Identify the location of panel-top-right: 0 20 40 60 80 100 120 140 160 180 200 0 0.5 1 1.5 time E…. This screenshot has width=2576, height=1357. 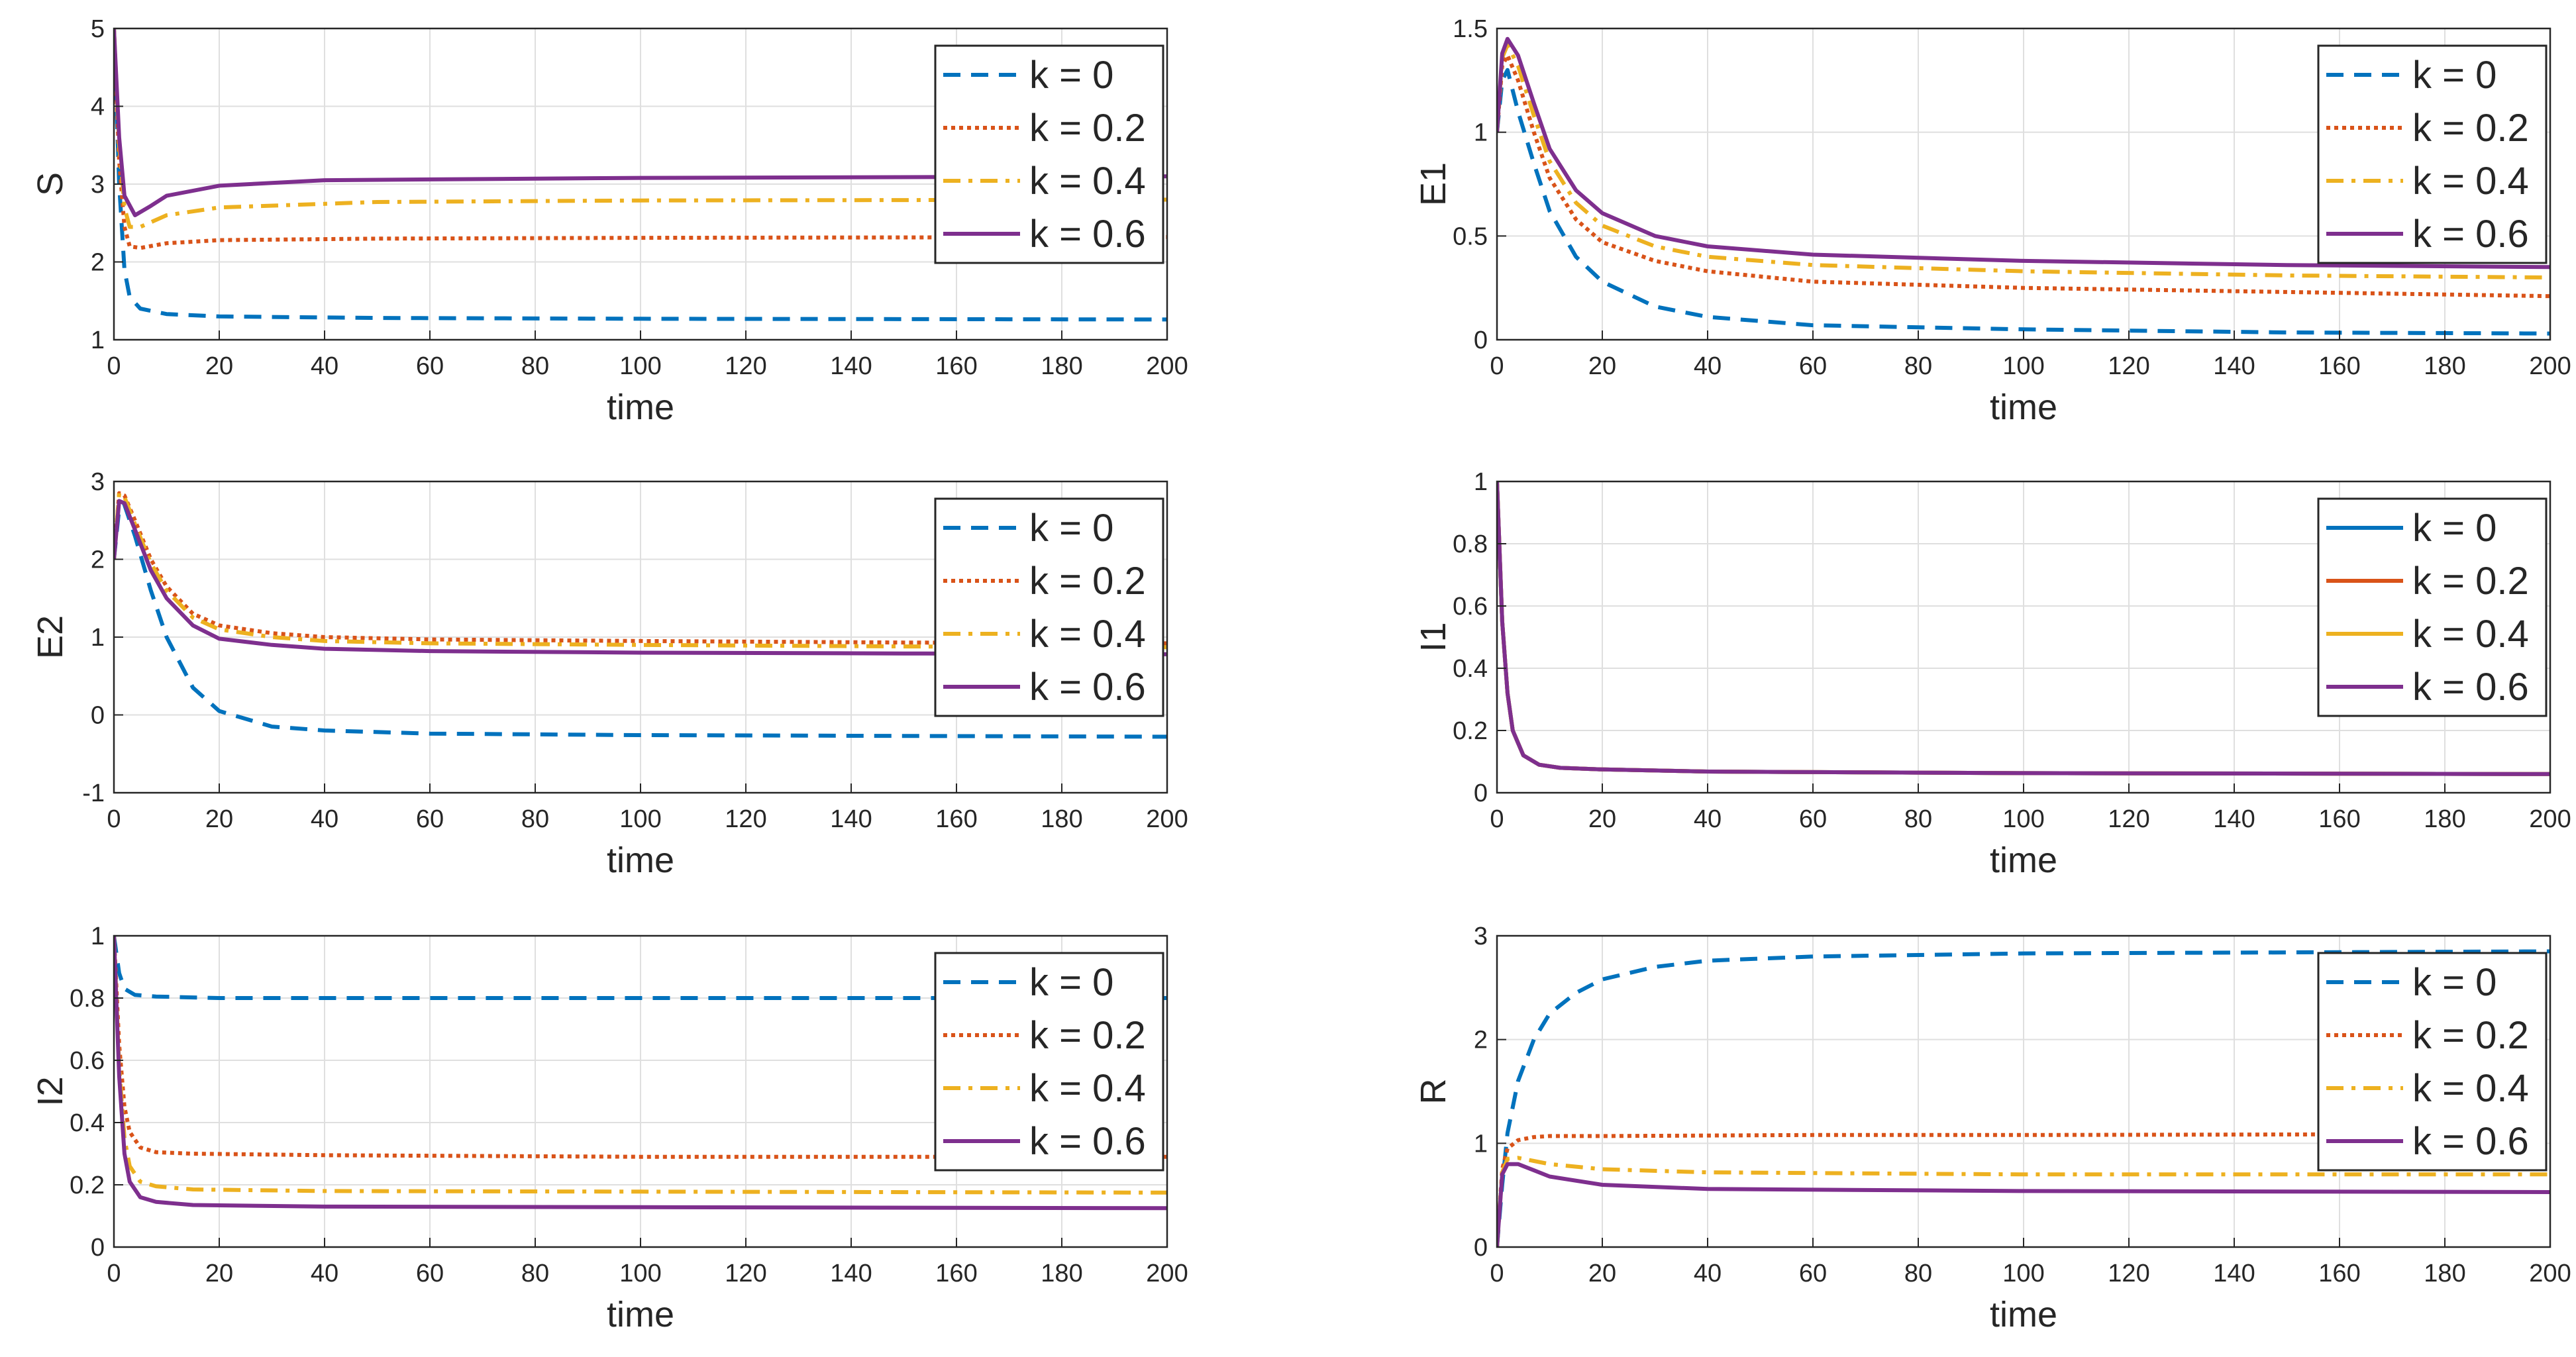
(1992, 221).